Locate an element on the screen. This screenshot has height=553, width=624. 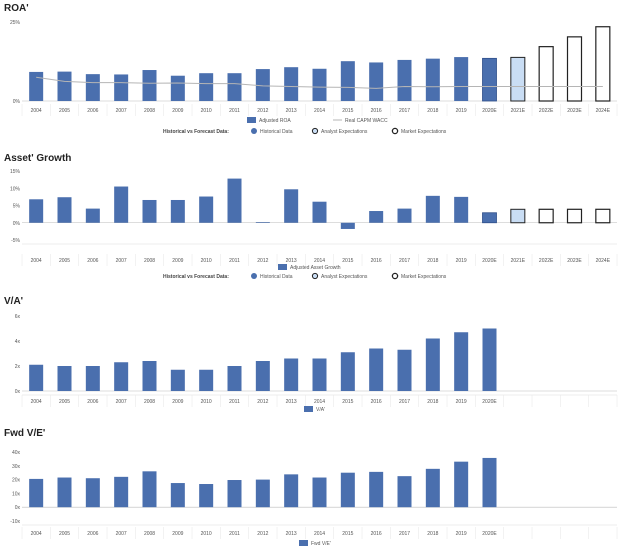
roa-legend-historical-marker is located at coordinates (254, 131).